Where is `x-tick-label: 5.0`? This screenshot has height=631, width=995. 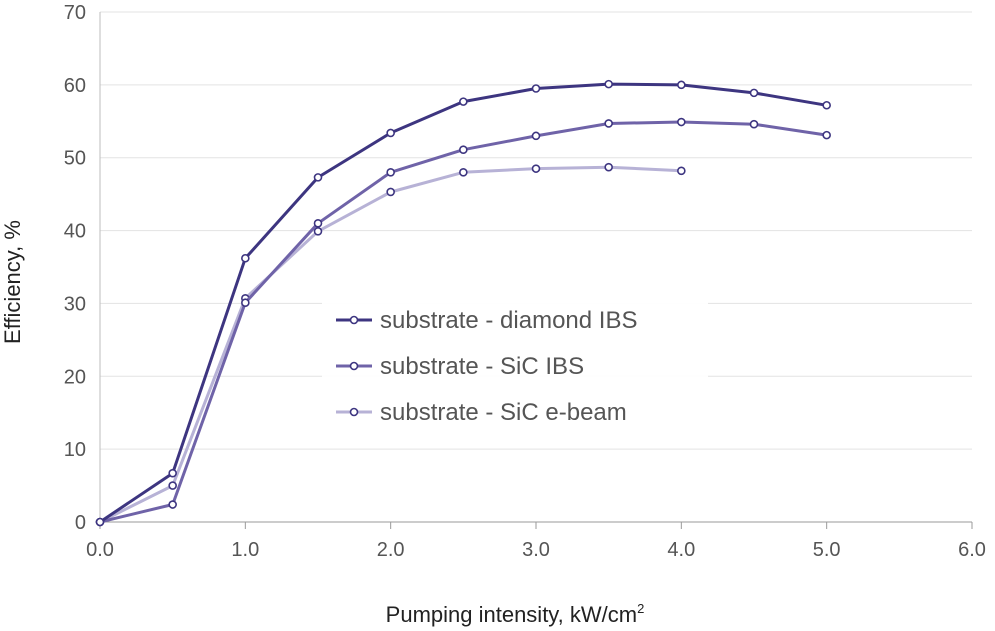
x-tick-label: 5.0 is located at coordinates (827, 550).